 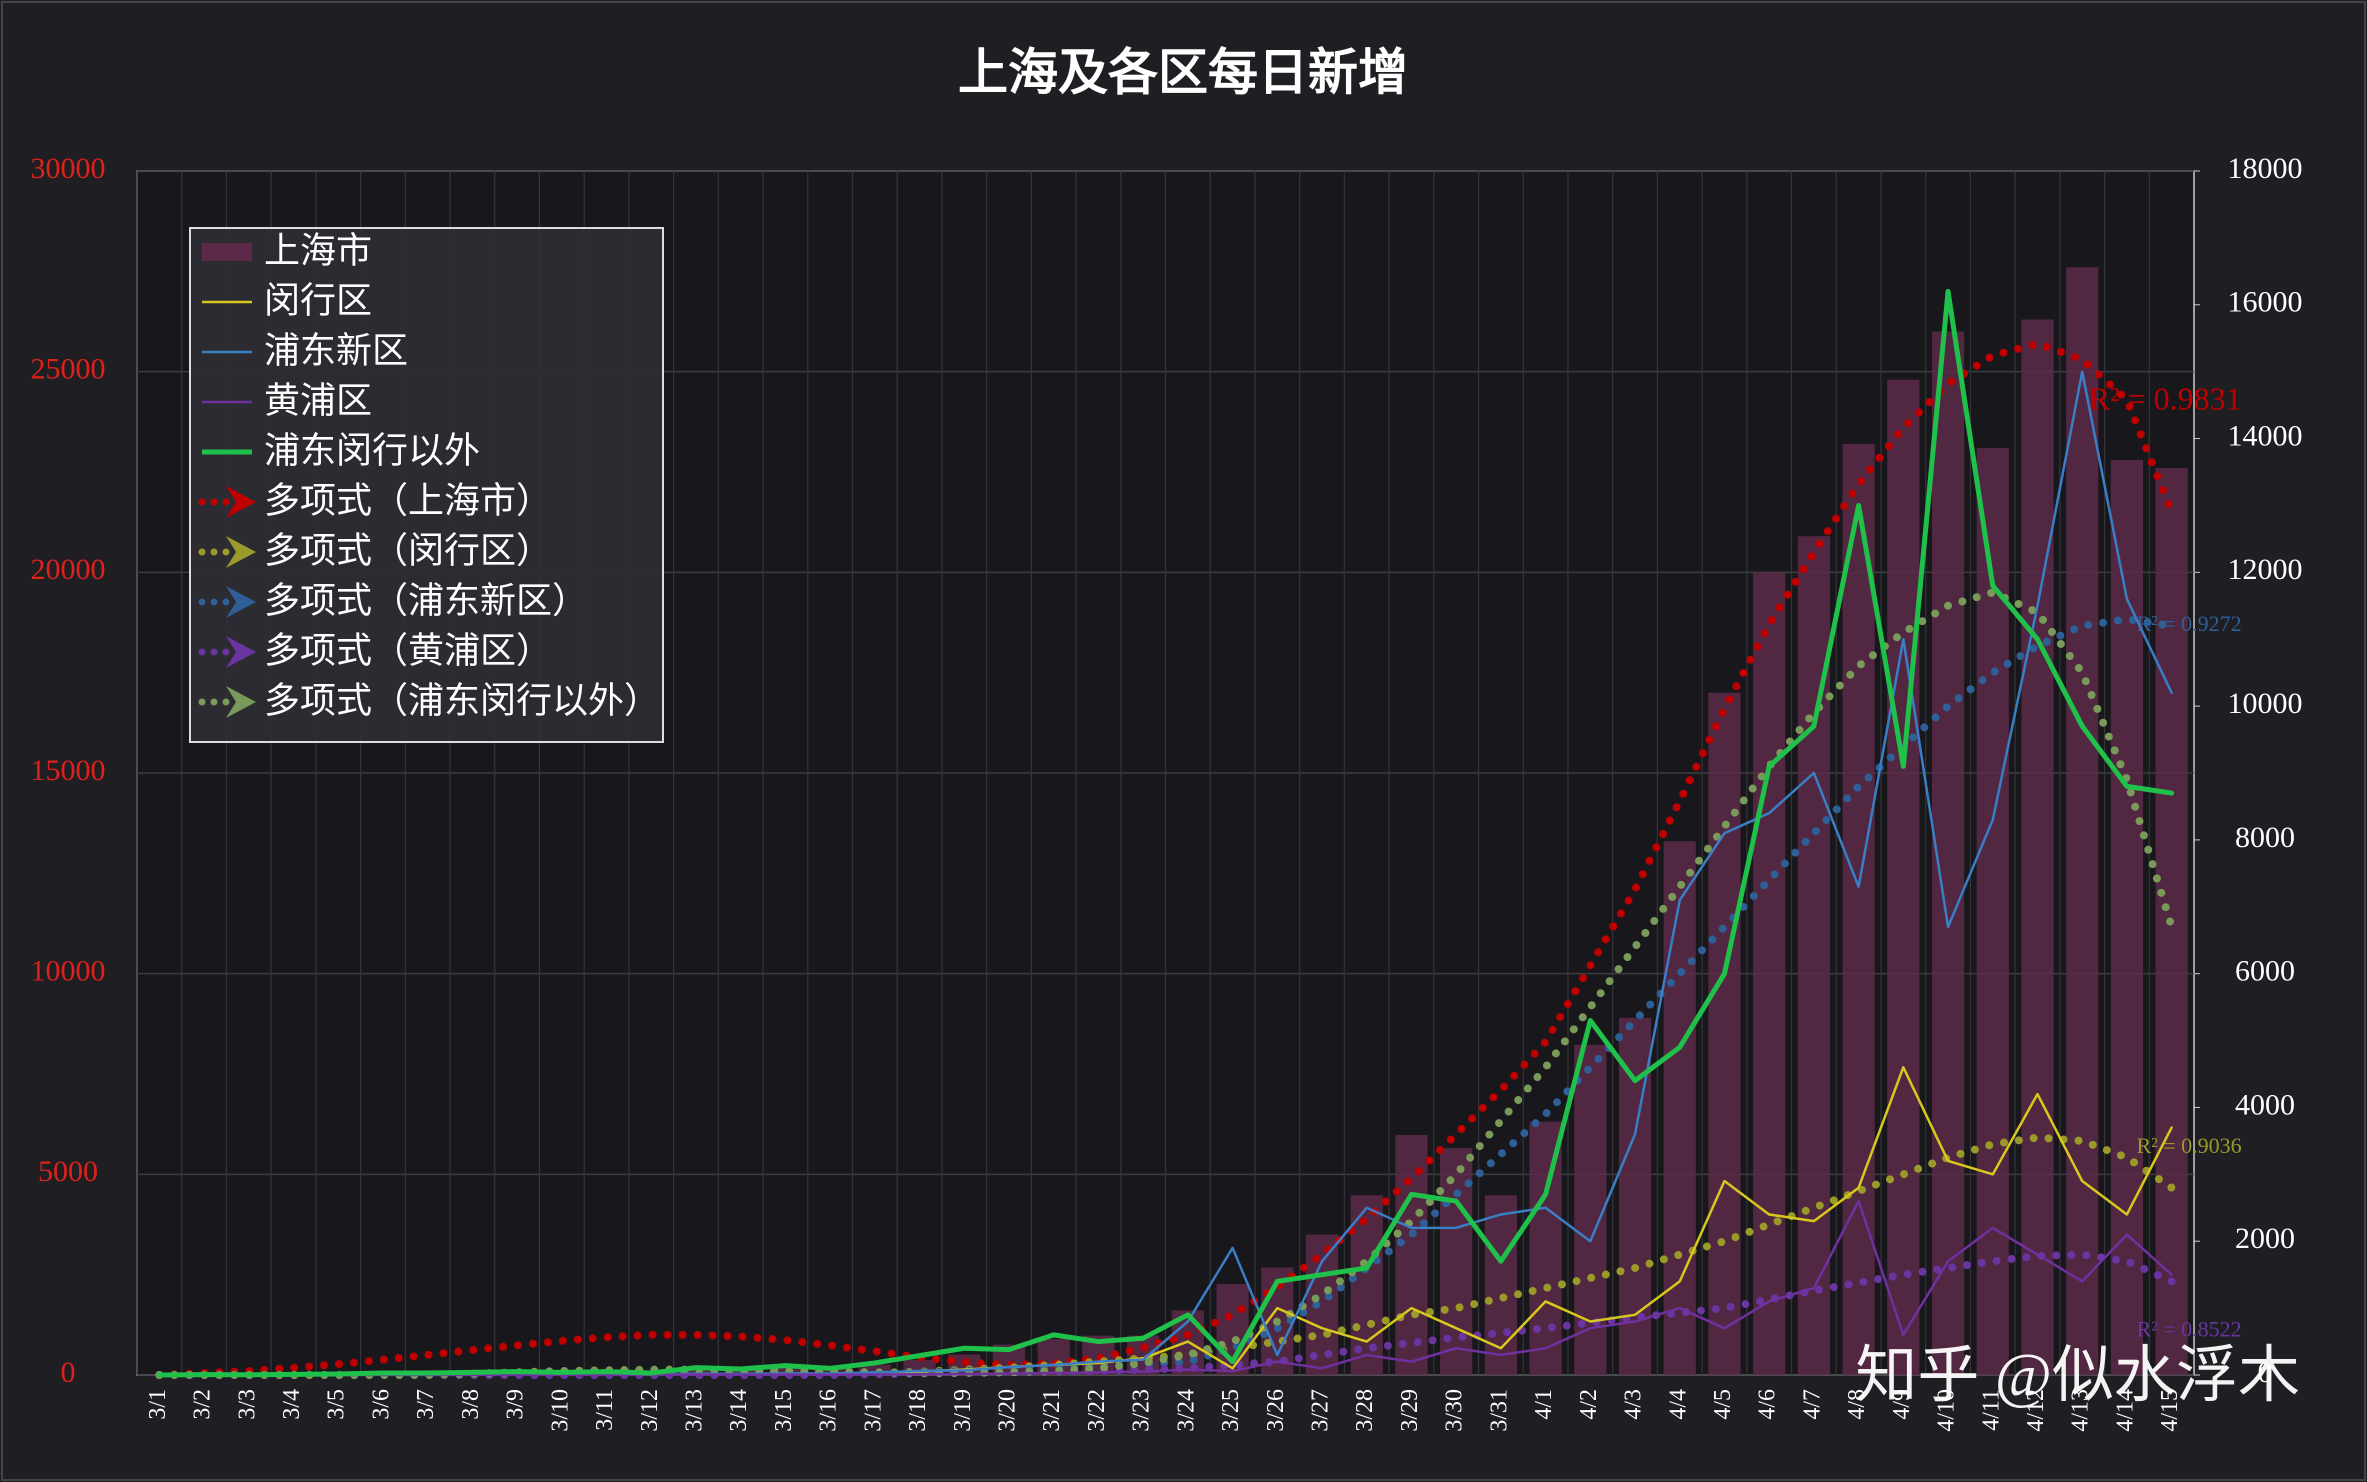 What do you see at coordinates (426, 600) in the screenshot?
I see `legend-label: 多项式（浦东新区）` at bounding box center [426, 600].